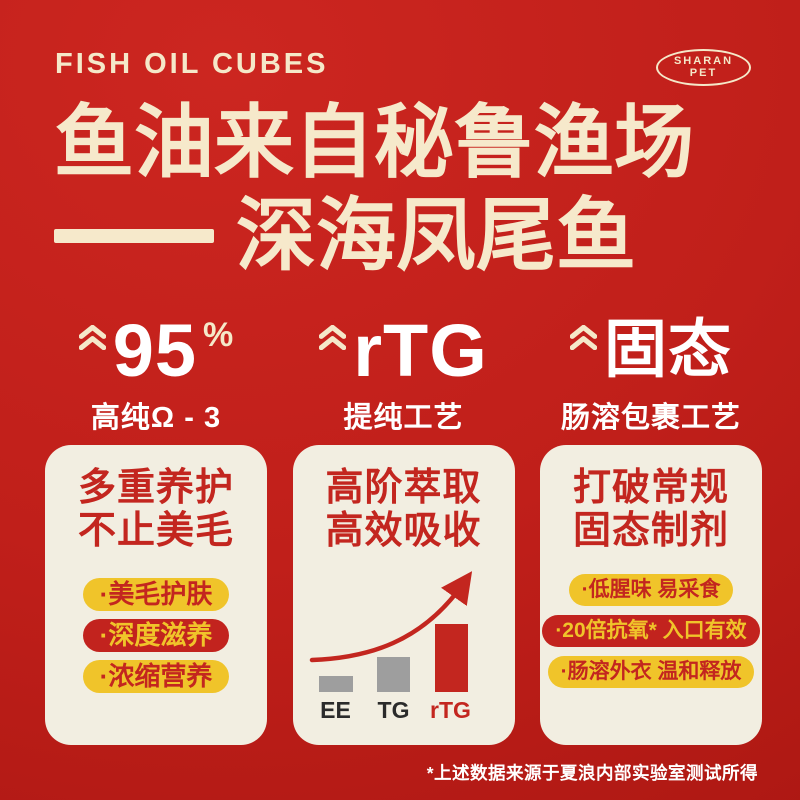  I want to click on stat-rtg-value: rTG, so click(420, 350).